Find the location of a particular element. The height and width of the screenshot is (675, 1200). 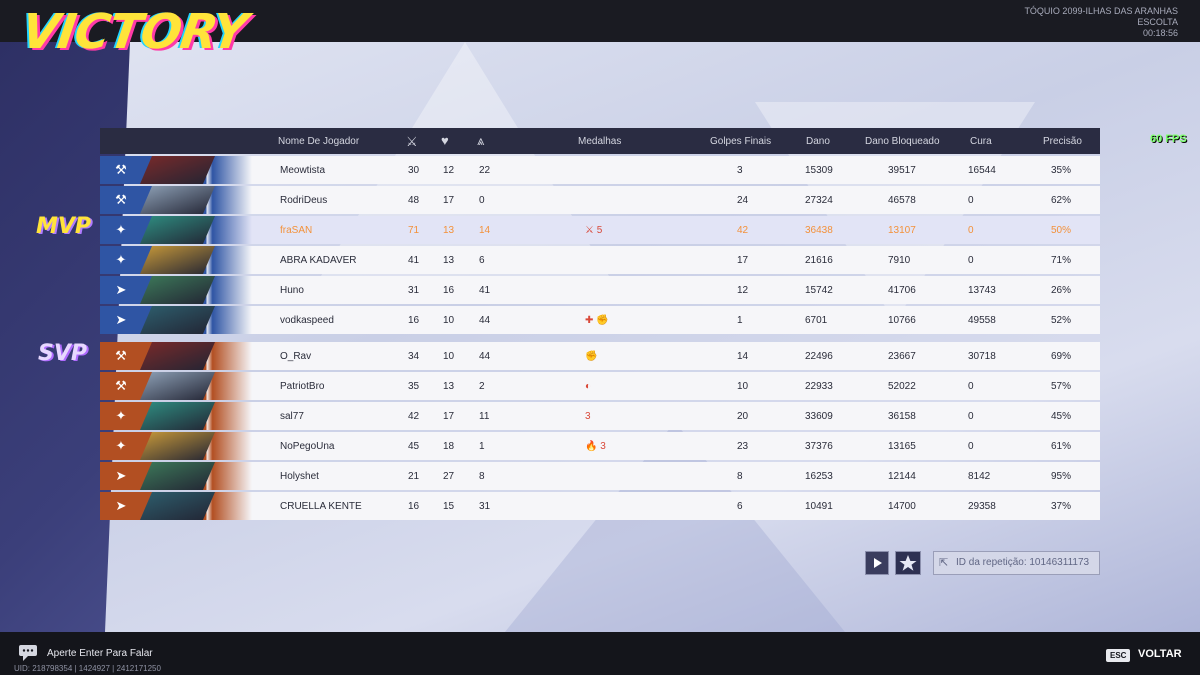

esc-key-badge: ESC is located at coordinates (1118, 655).